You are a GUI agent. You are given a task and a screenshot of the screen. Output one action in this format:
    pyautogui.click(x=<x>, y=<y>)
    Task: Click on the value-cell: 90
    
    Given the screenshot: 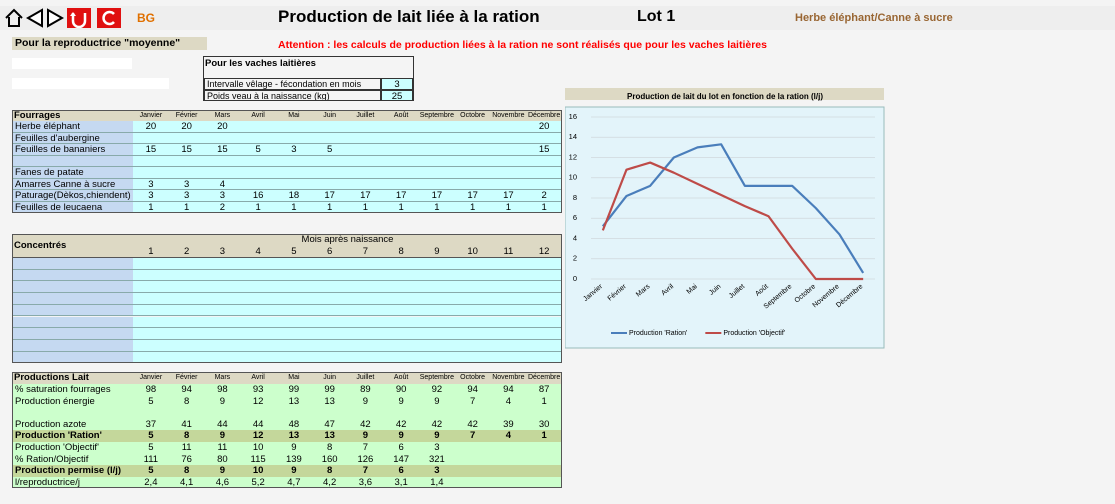 What is the action you would take?
    pyautogui.click(x=401, y=390)
    